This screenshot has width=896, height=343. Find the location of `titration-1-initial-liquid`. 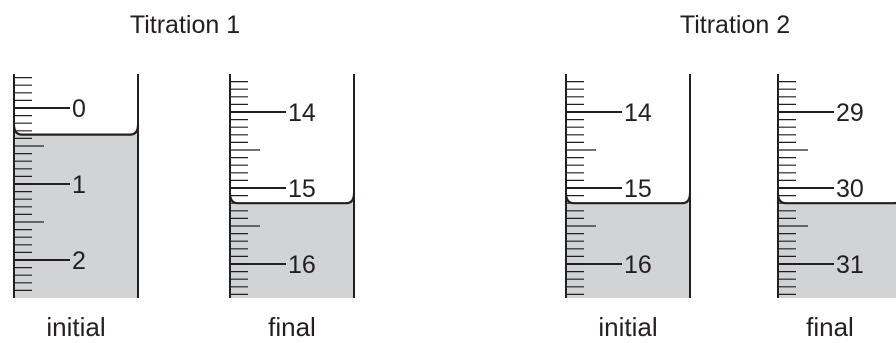

titration-1-initial-liquid is located at coordinates (76, 212).